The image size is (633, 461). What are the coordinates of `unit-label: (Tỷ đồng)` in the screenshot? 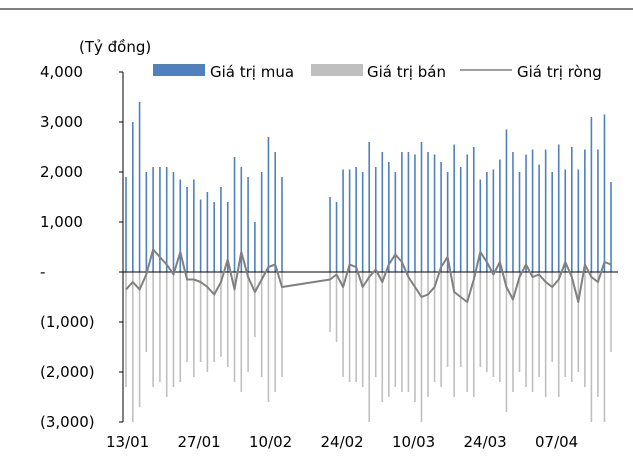 It's located at (115, 47).